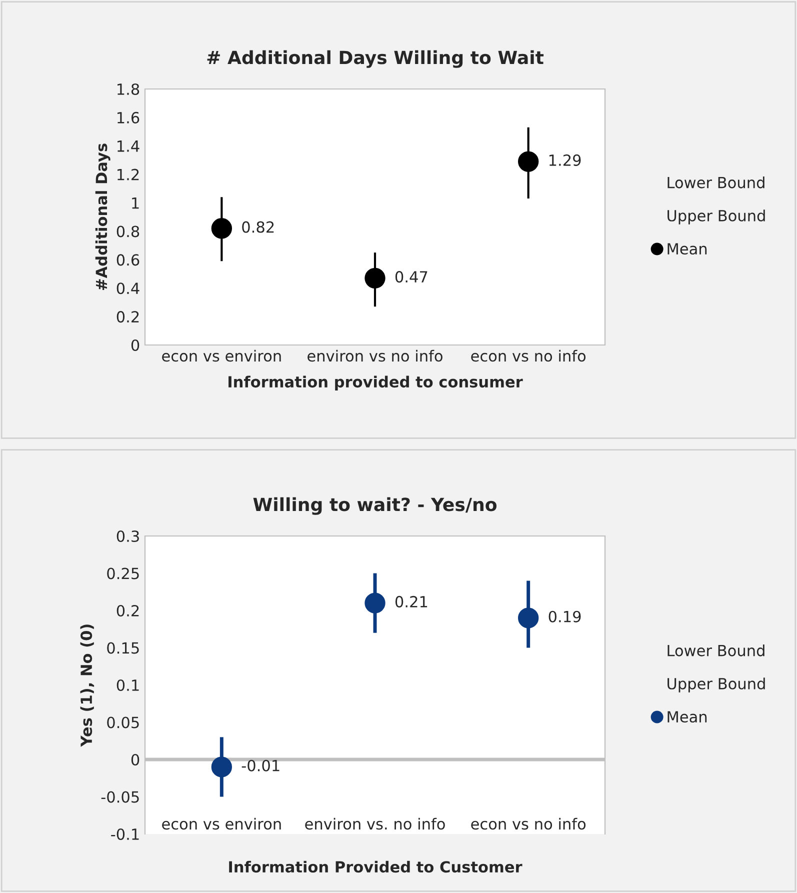 The height and width of the screenshot is (893, 797). Describe the element at coordinates (123, 722) in the screenshot. I see `y-tick-label: 0.05` at that location.